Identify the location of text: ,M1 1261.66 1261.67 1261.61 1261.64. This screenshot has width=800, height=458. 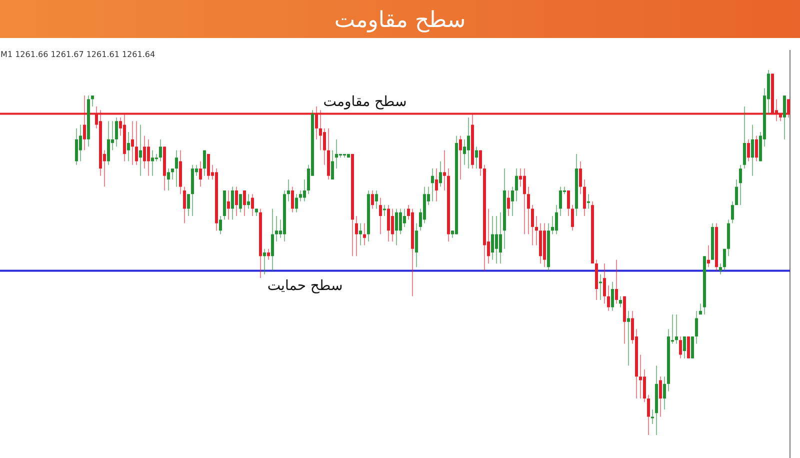
(78, 54).